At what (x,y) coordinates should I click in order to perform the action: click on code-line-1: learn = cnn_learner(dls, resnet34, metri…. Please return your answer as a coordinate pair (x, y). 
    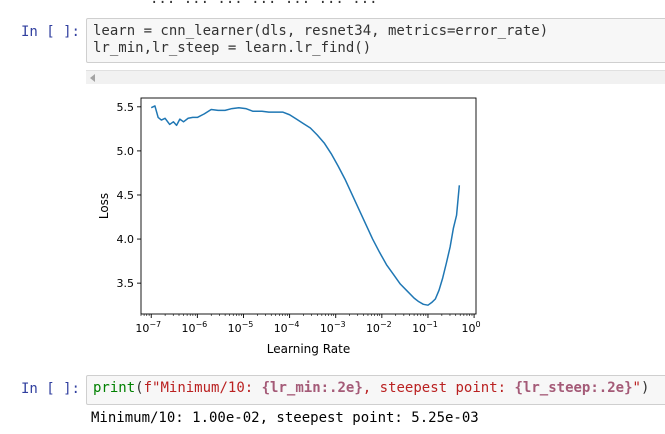
    Looking at the image, I should click on (321, 31).